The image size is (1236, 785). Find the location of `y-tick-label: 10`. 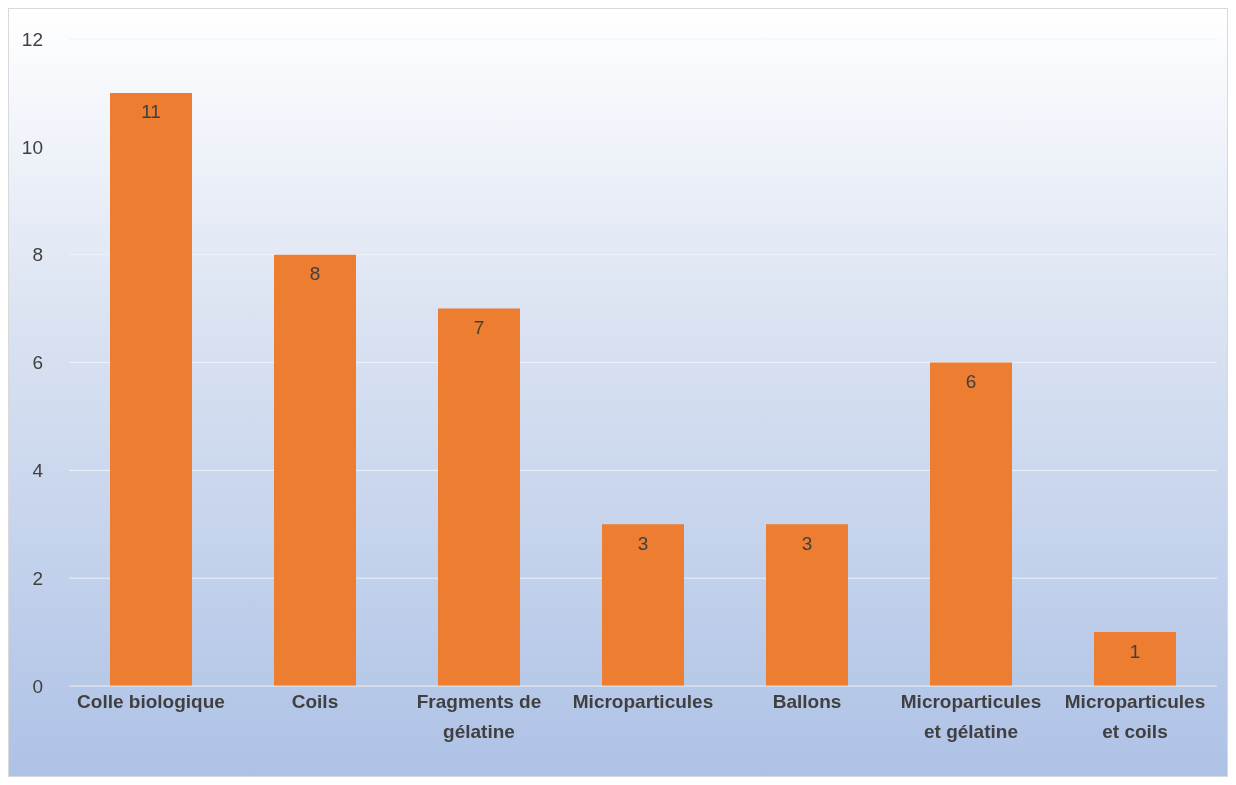

y-tick-label: 10 is located at coordinates (32, 147).